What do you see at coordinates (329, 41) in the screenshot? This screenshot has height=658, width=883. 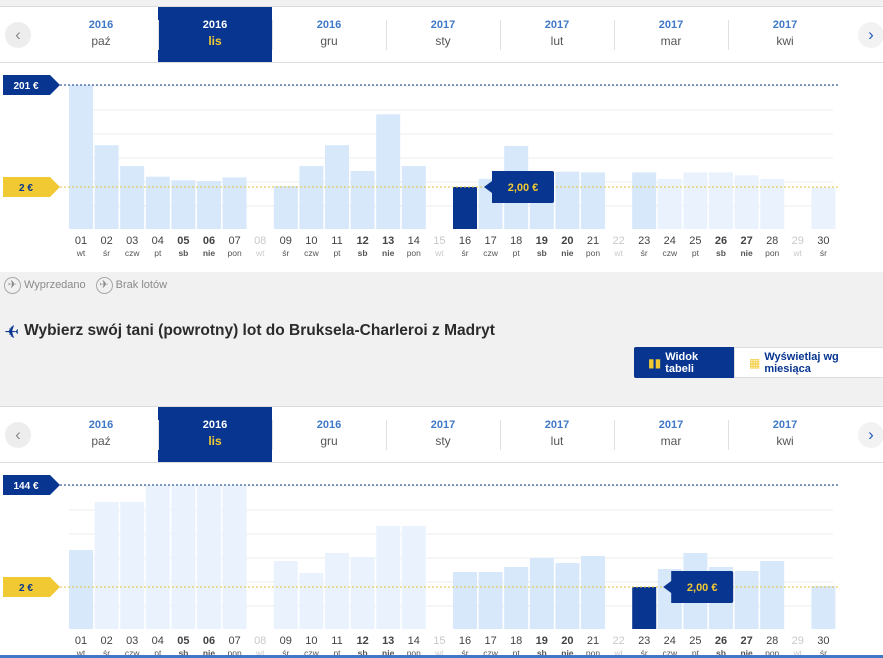 I see `month-name: gru` at bounding box center [329, 41].